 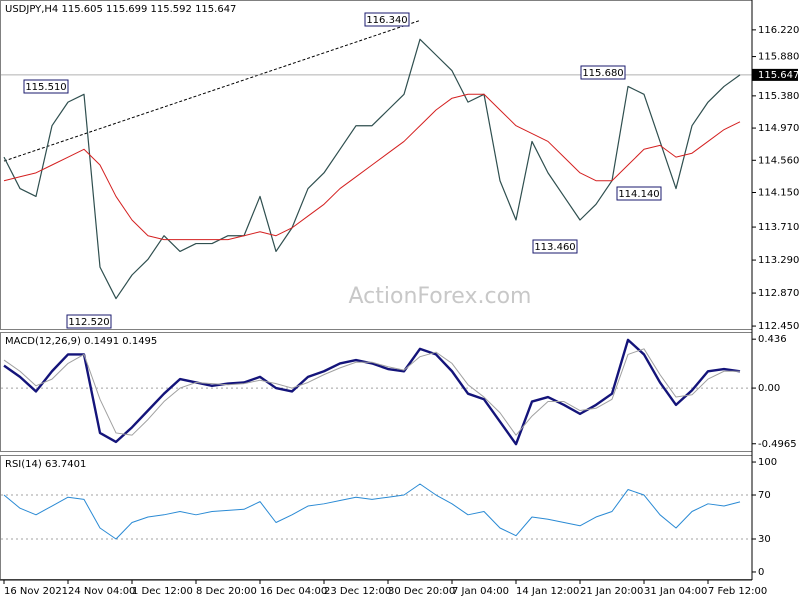 What do you see at coordinates (675, 591) in the screenshot?
I see `x-tick-label: 31 Jan 04:00` at bounding box center [675, 591].